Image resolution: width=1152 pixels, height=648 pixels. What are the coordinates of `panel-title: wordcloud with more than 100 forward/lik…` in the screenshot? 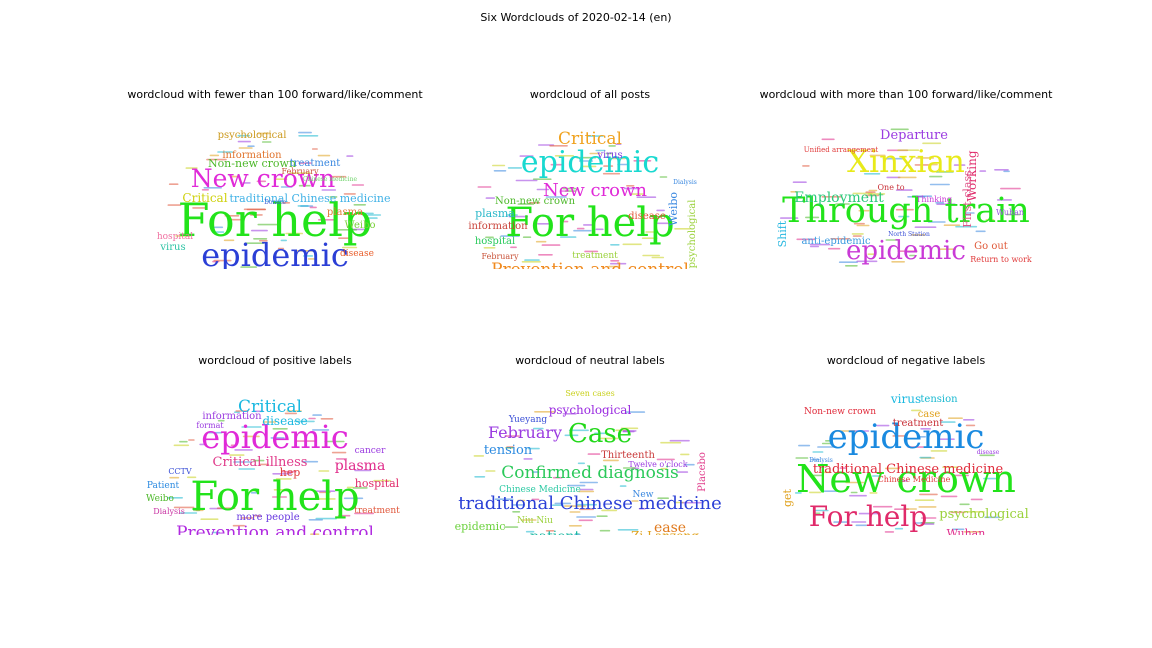 It's located at (906, 94).